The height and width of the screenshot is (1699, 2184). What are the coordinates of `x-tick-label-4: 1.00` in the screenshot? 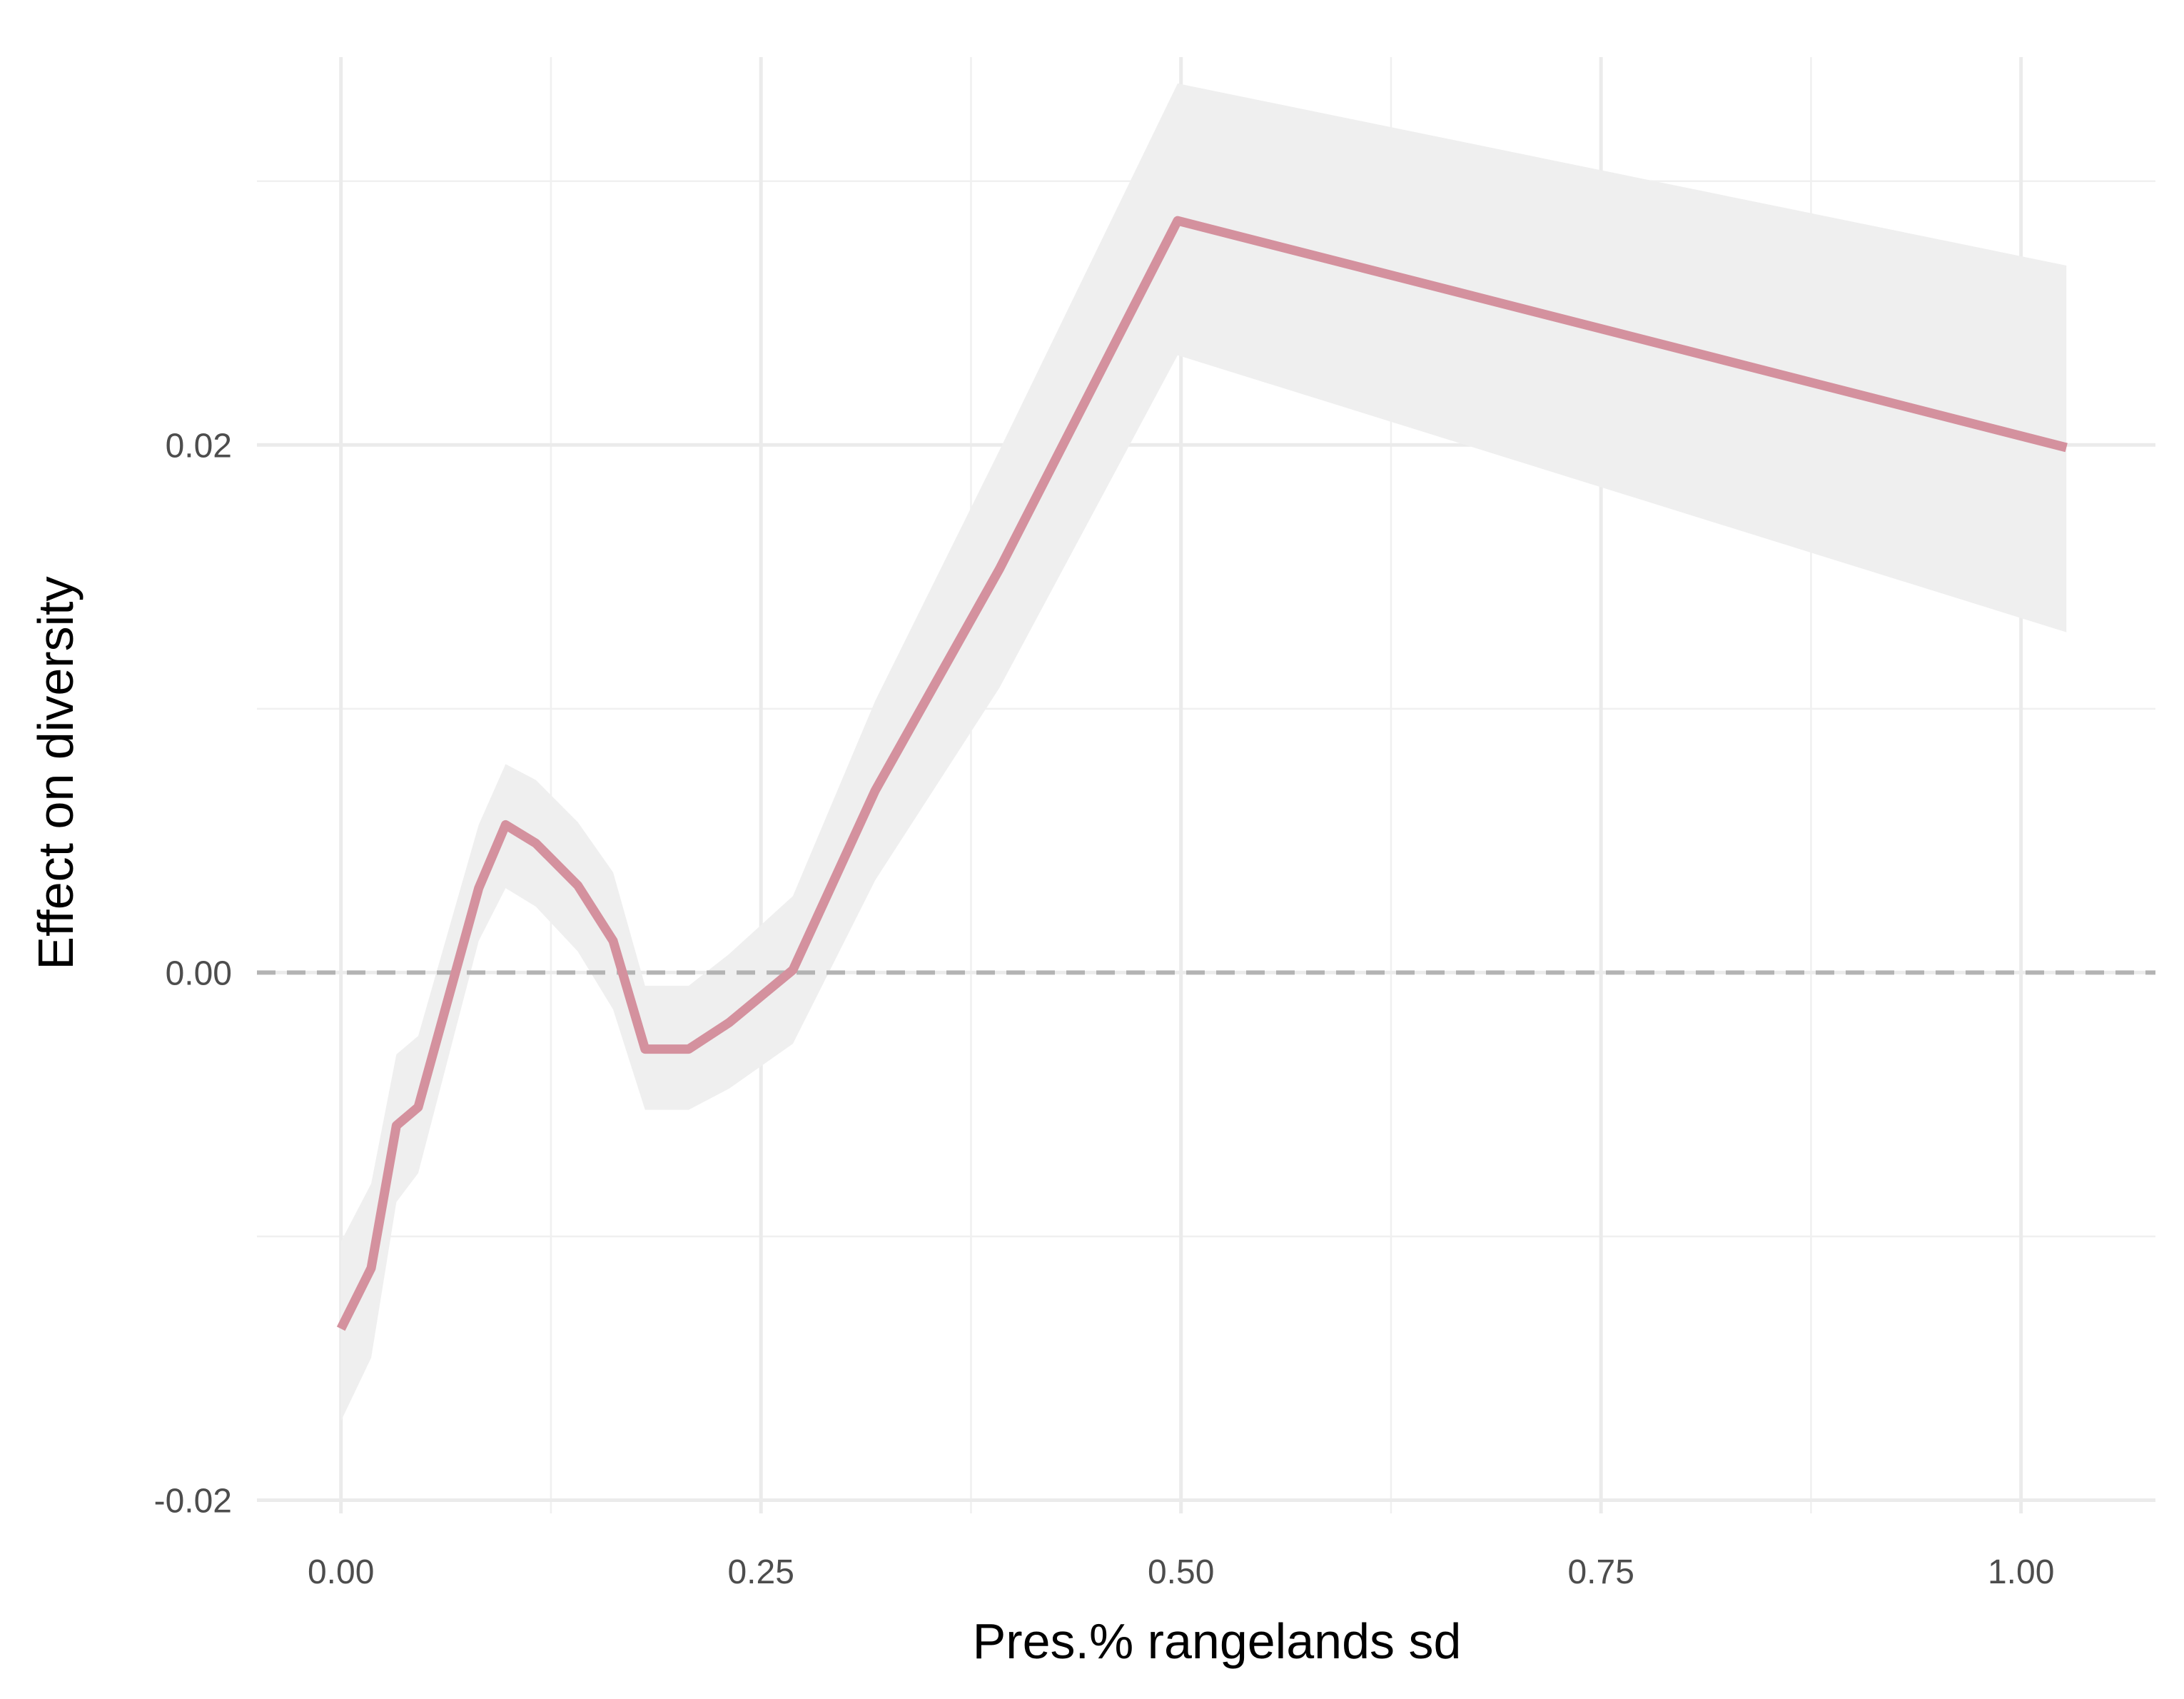 It's located at (2021, 1572).